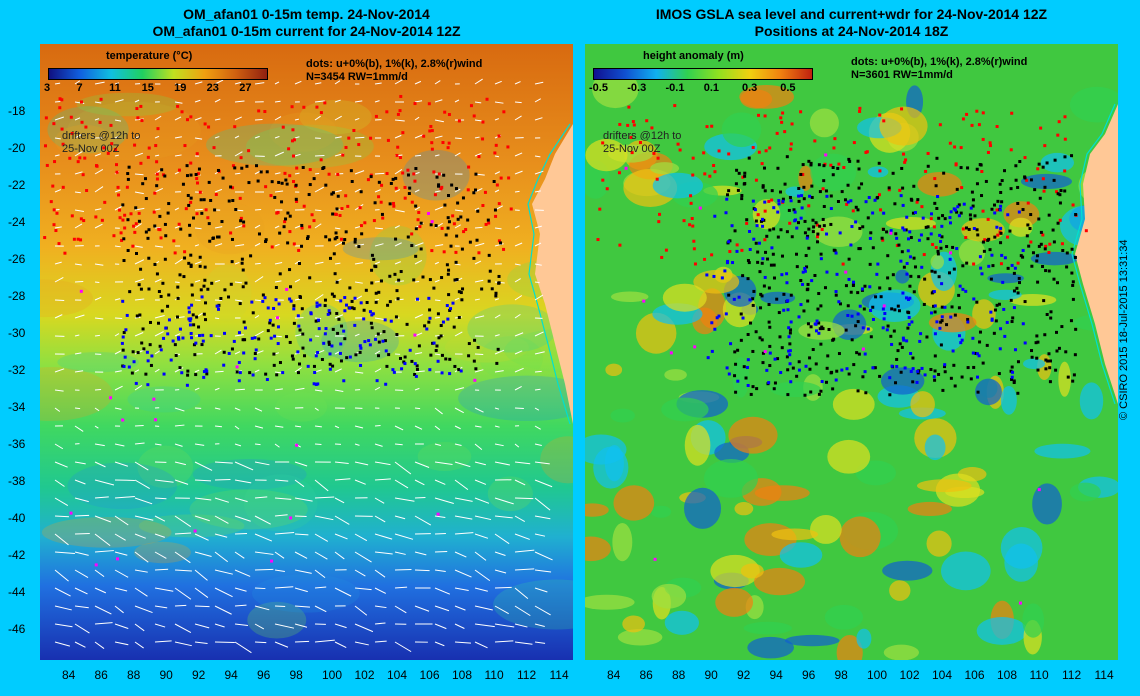 The width and height of the screenshot is (1140, 696). I want to click on lon-tick-label: 90, so click(166, 675).